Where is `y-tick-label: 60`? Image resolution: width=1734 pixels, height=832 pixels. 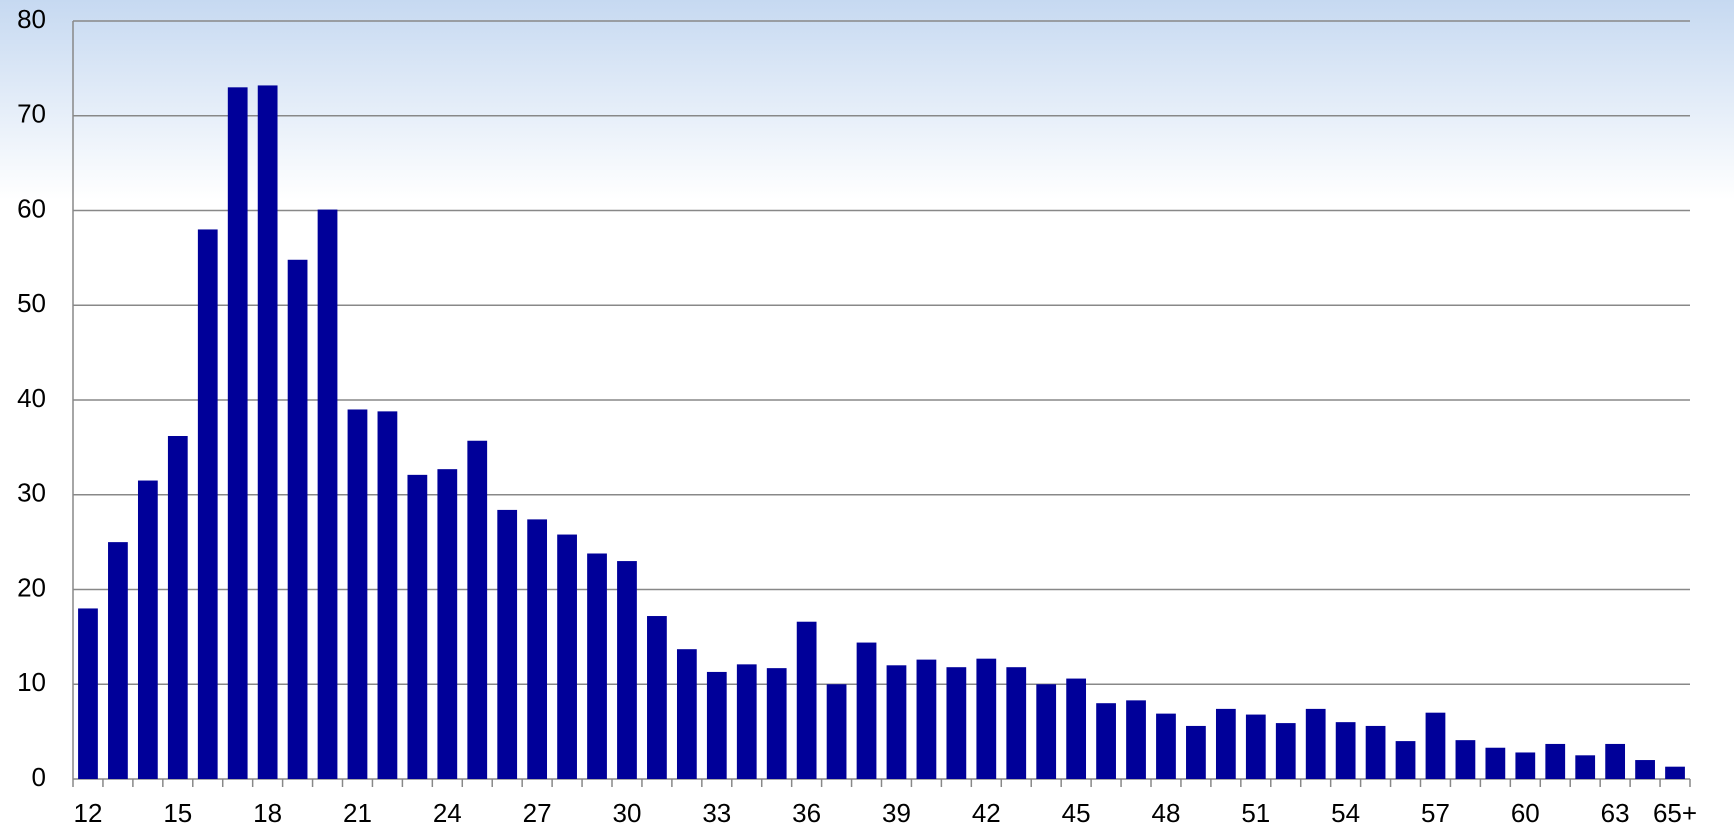
y-tick-label: 60 is located at coordinates (31, 208).